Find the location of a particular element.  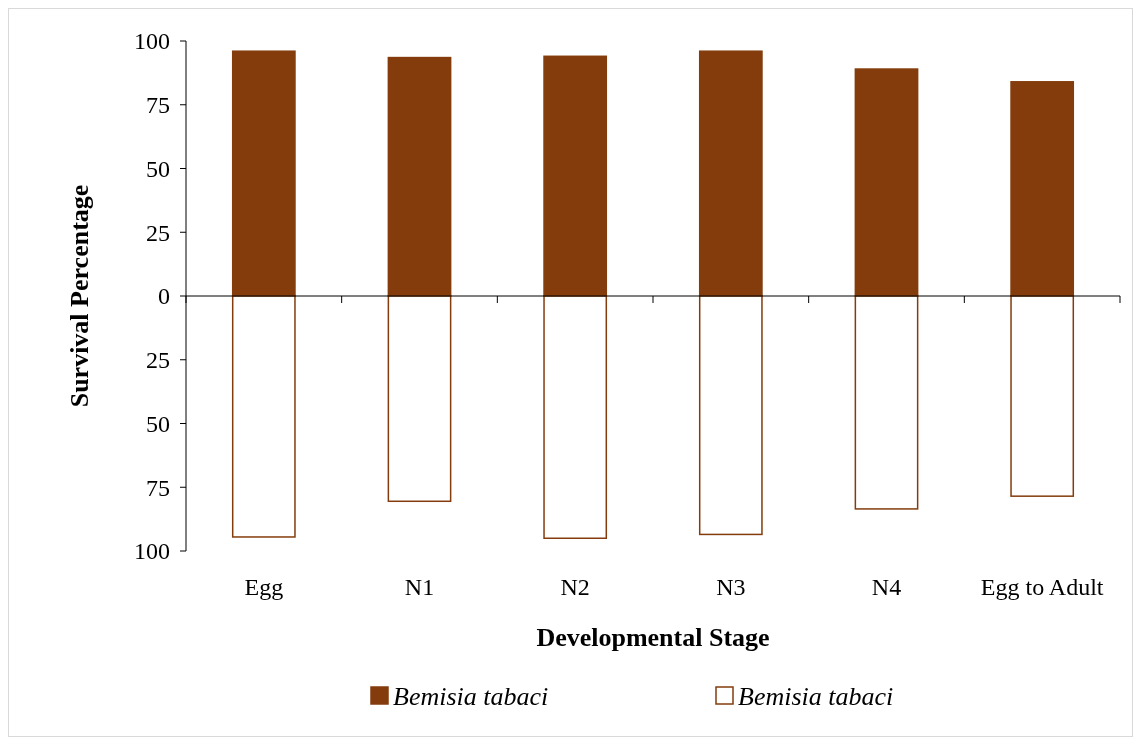

x-axis-title: Developmental Stage is located at coordinates (653, 637).